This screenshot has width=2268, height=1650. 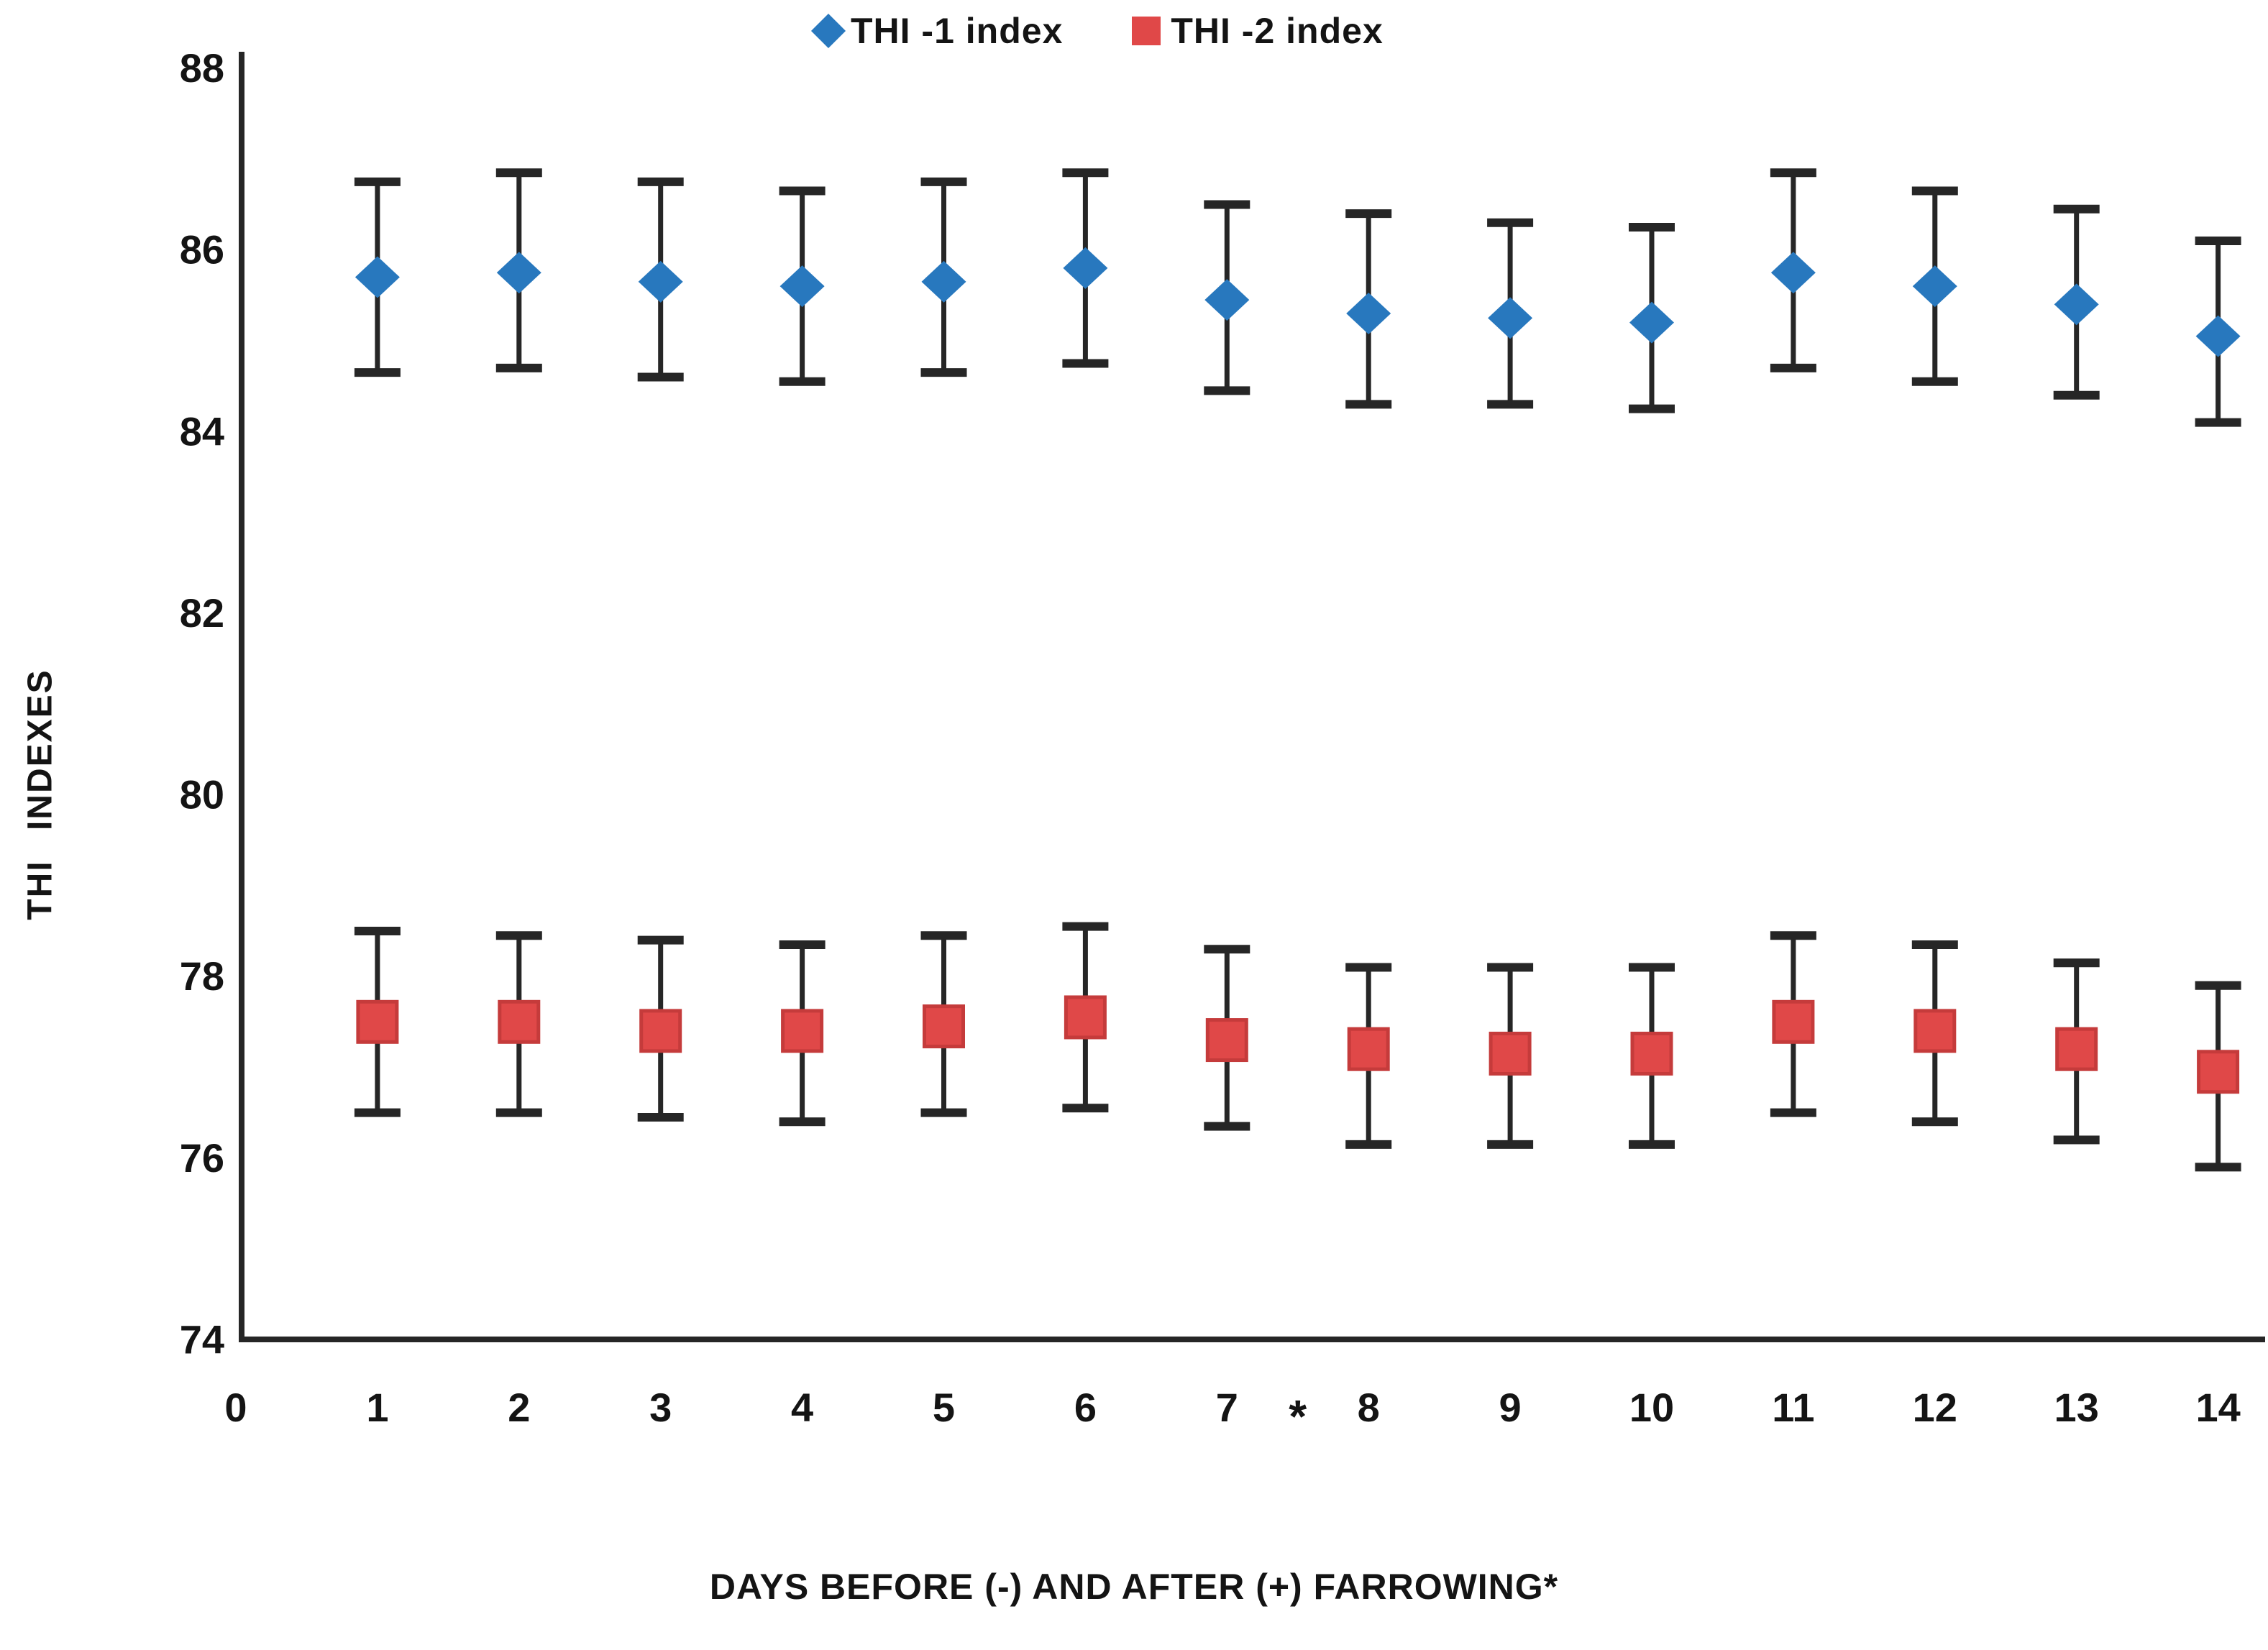 What do you see at coordinates (1510, 1407) in the screenshot?
I see `x-tick-label: 9` at bounding box center [1510, 1407].